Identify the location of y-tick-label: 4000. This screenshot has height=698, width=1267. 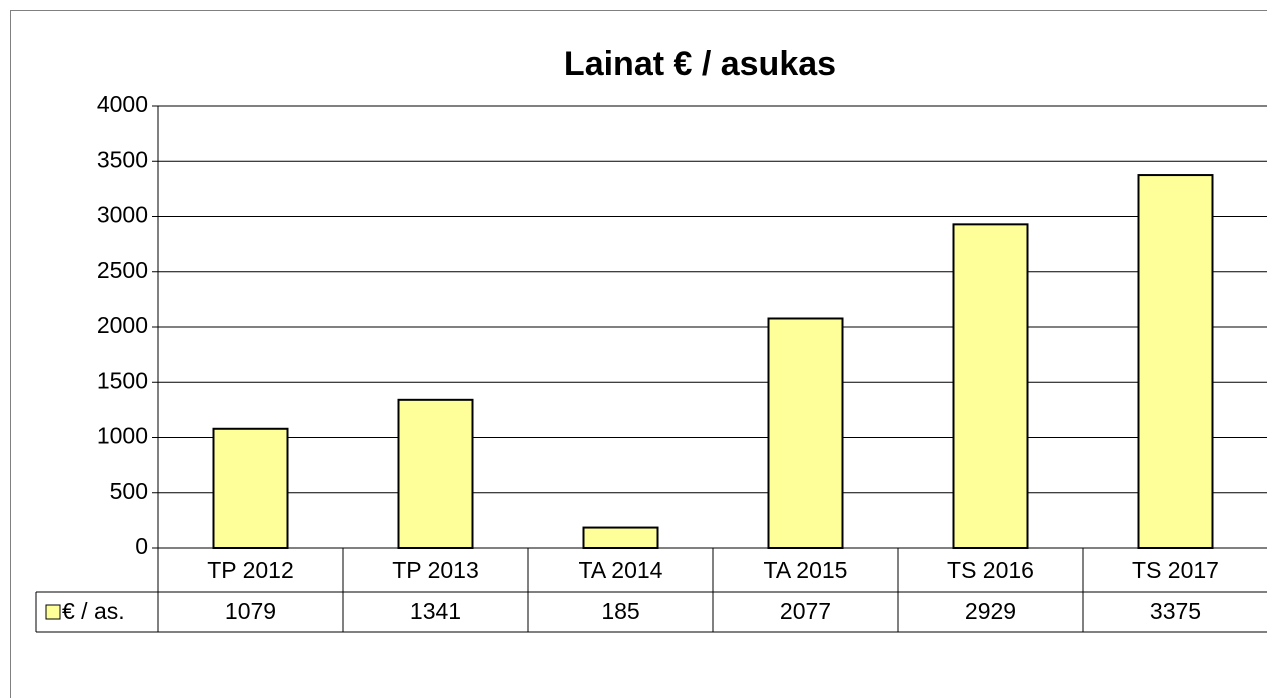
(122, 104).